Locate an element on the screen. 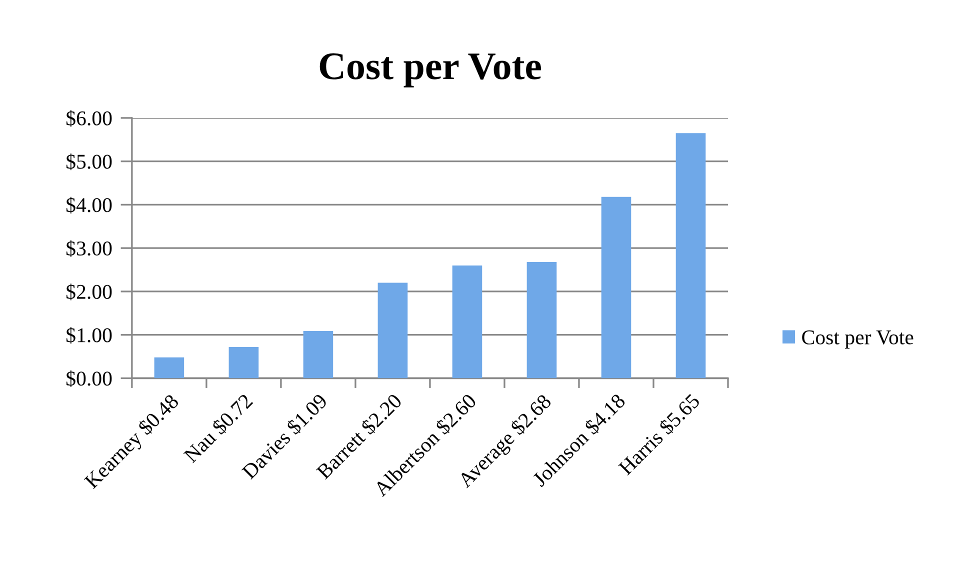 The height and width of the screenshot is (581, 956). y-tick-label: $4.00 is located at coordinates (89, 205).